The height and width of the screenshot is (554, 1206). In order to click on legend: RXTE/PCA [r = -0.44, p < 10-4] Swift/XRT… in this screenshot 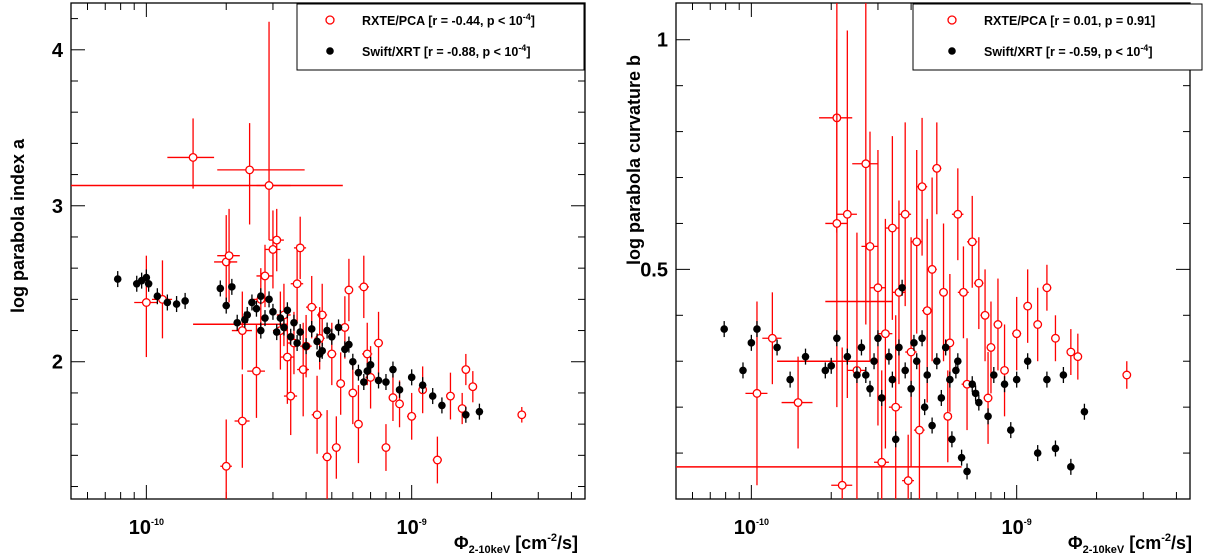, I will do `click(440, 37)`.